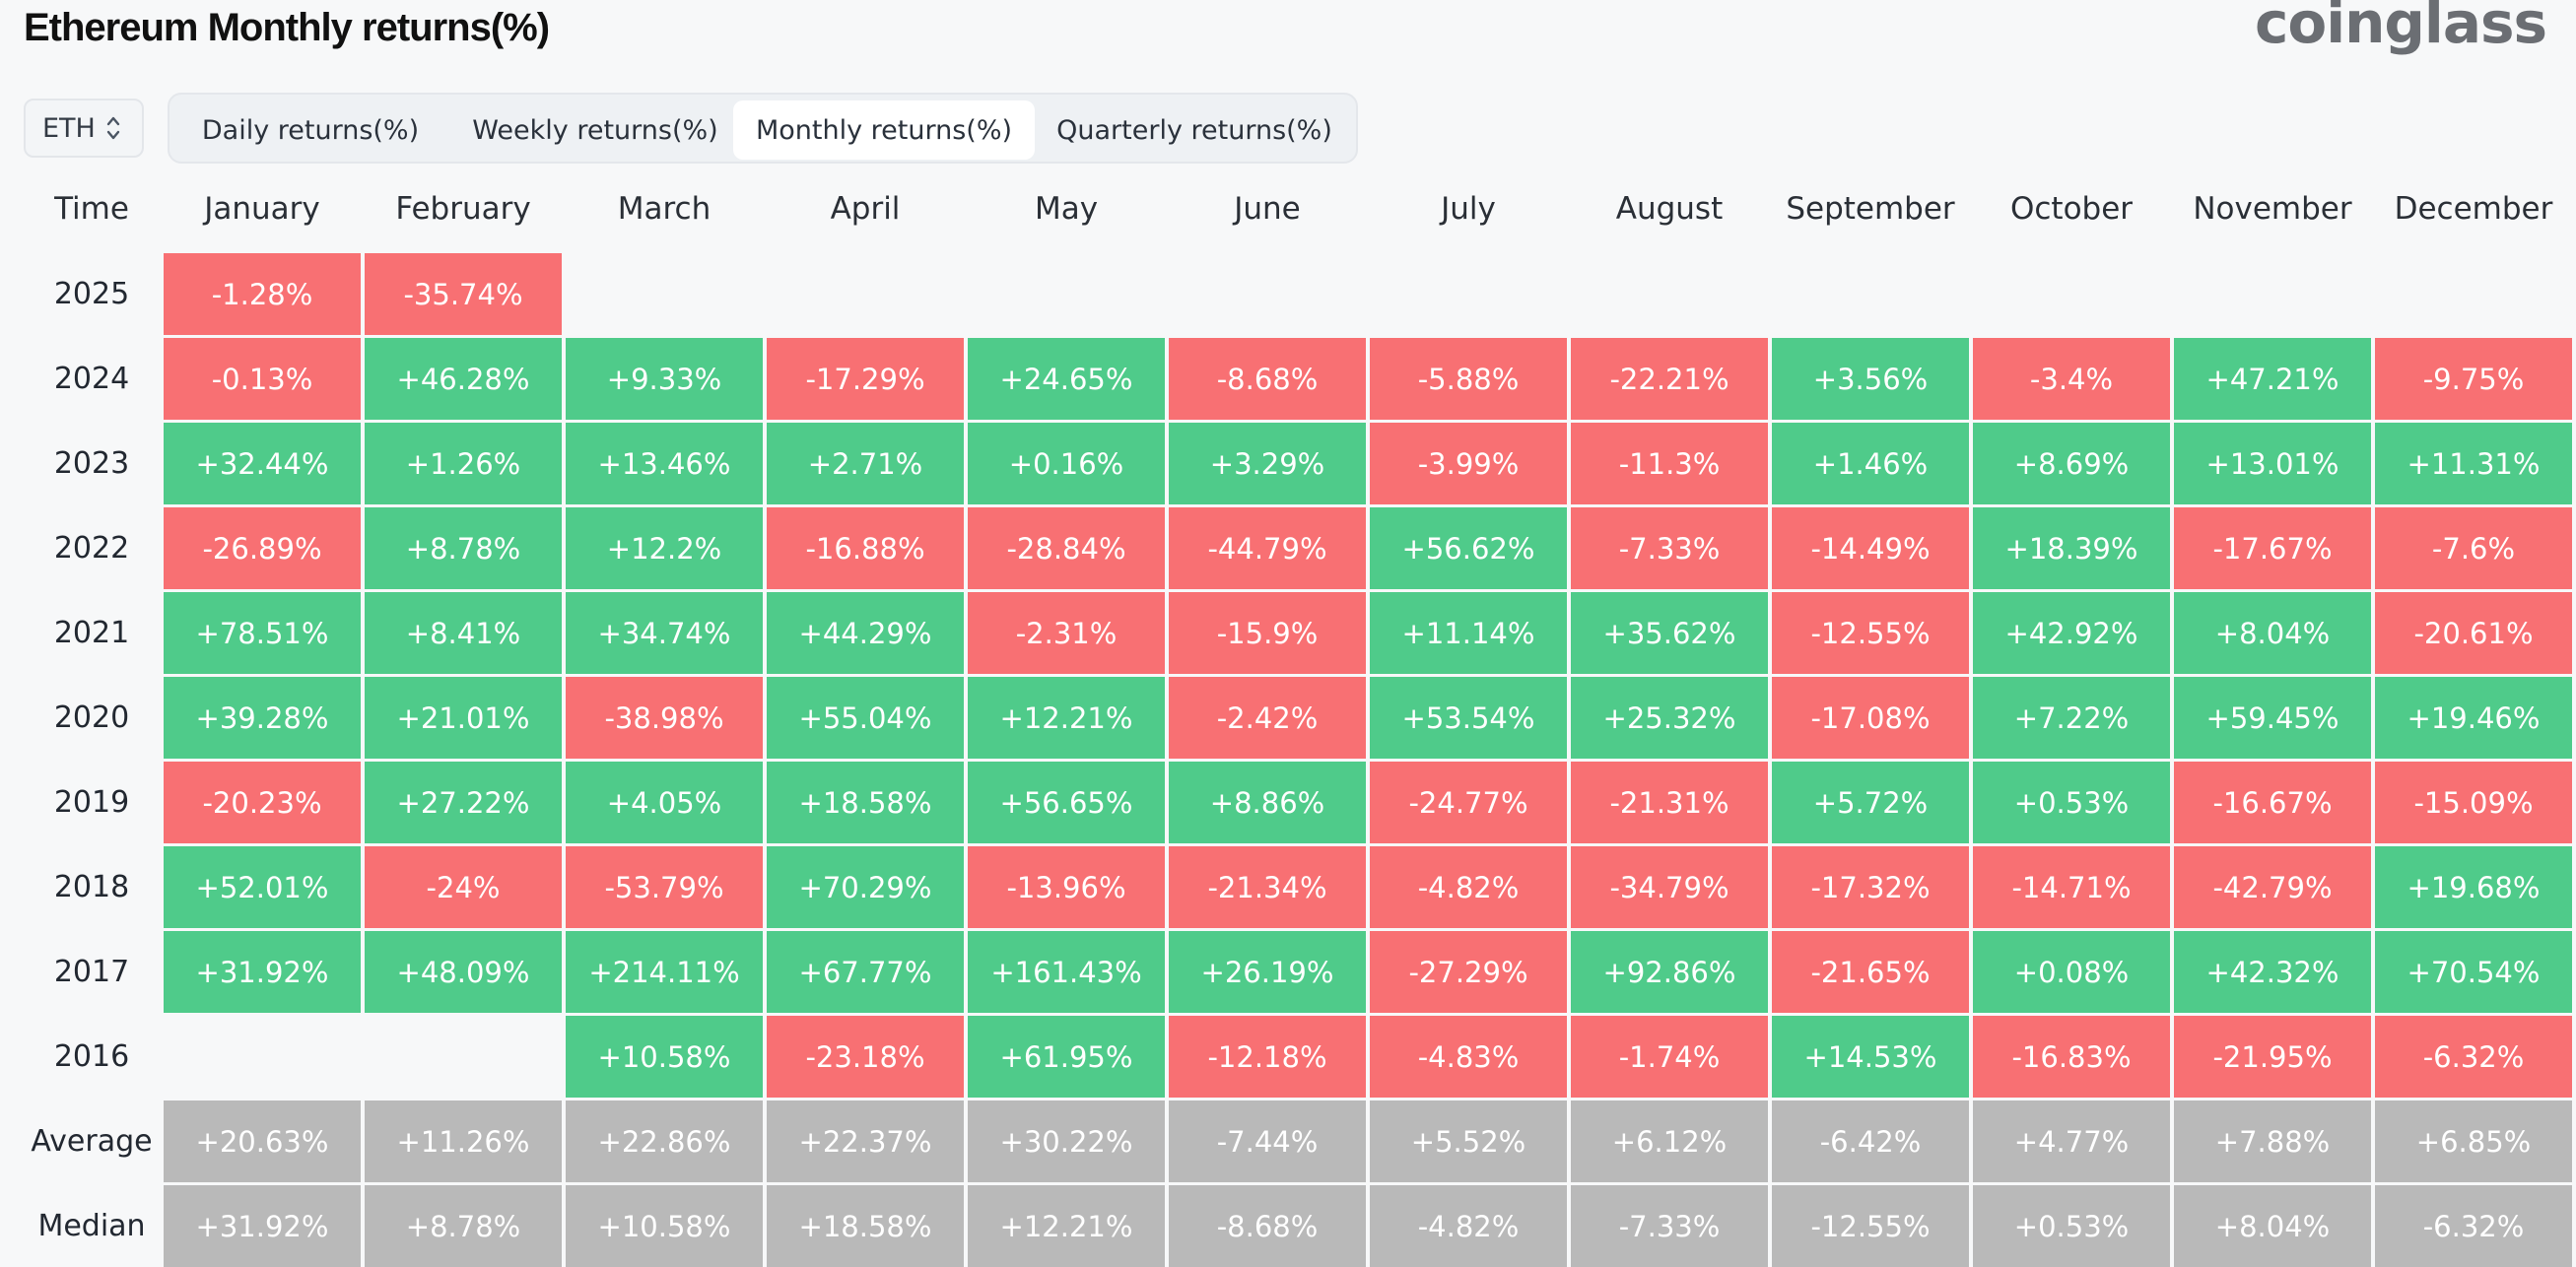  I want to click on return-cell: +59.45%, so click(2272, 718).